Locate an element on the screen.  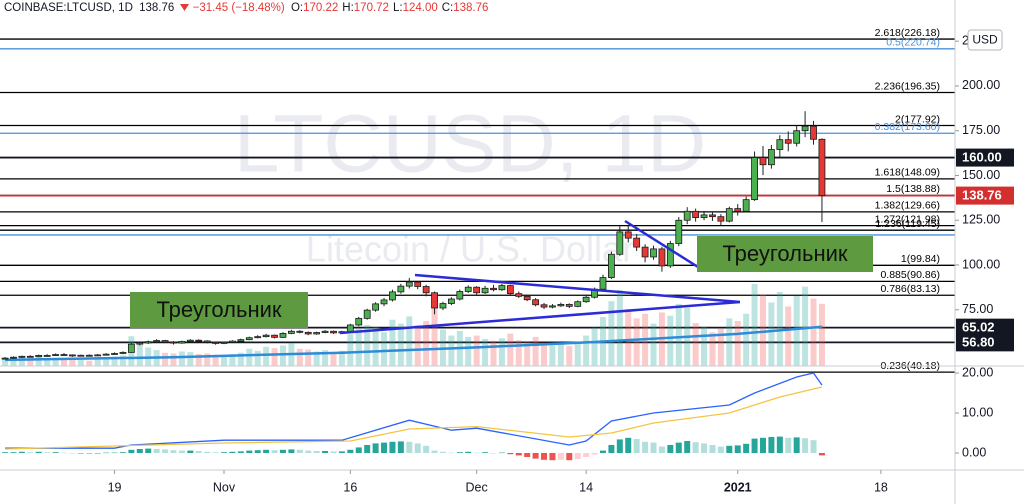
fib-label: 1(99.84) is located at coordinates (920, 259).